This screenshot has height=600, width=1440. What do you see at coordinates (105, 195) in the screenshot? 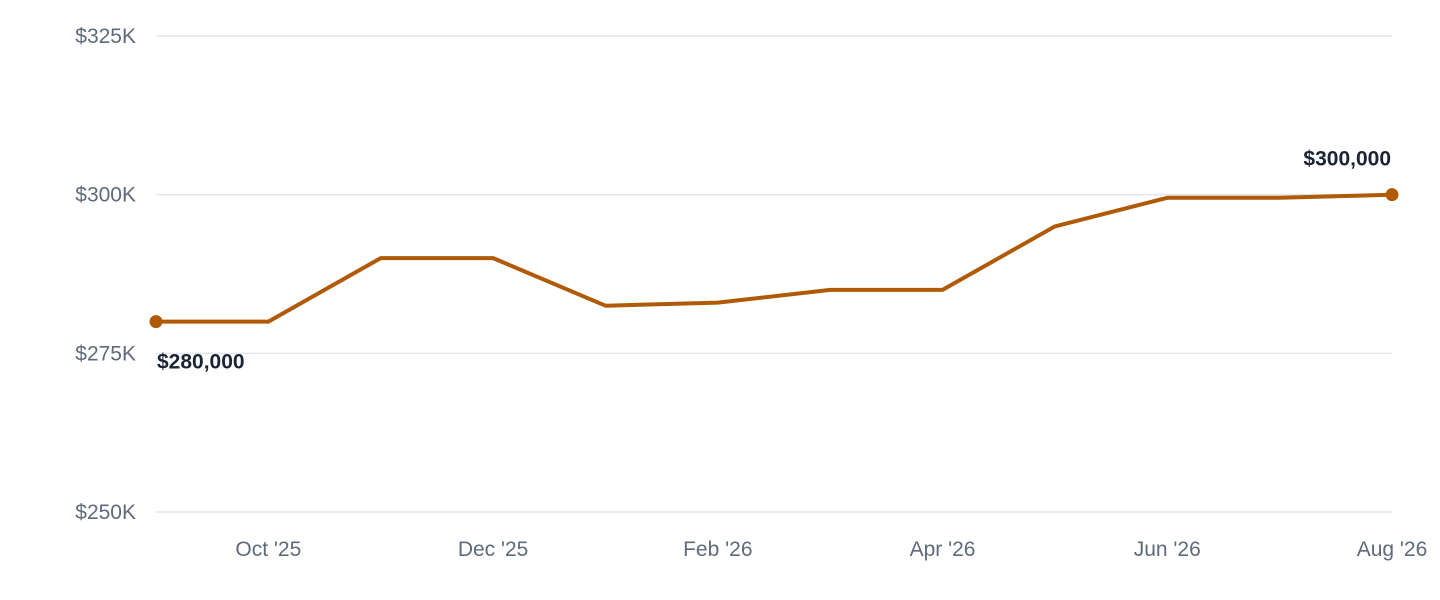
I see `y-tick-label: $300K` at bounding box center [105, 195].